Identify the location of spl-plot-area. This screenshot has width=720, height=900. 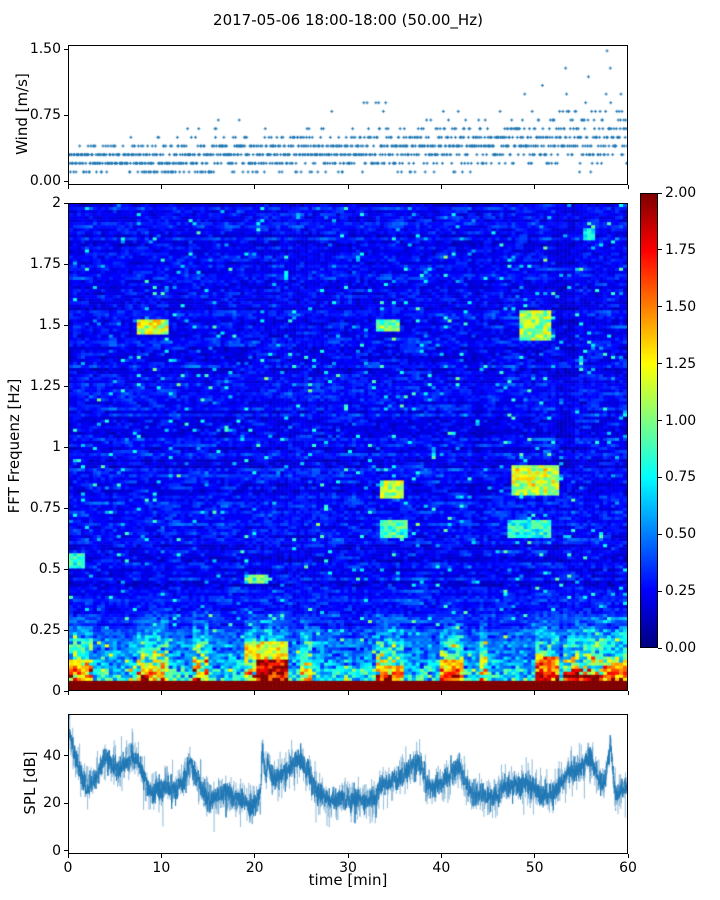
(348, 784).